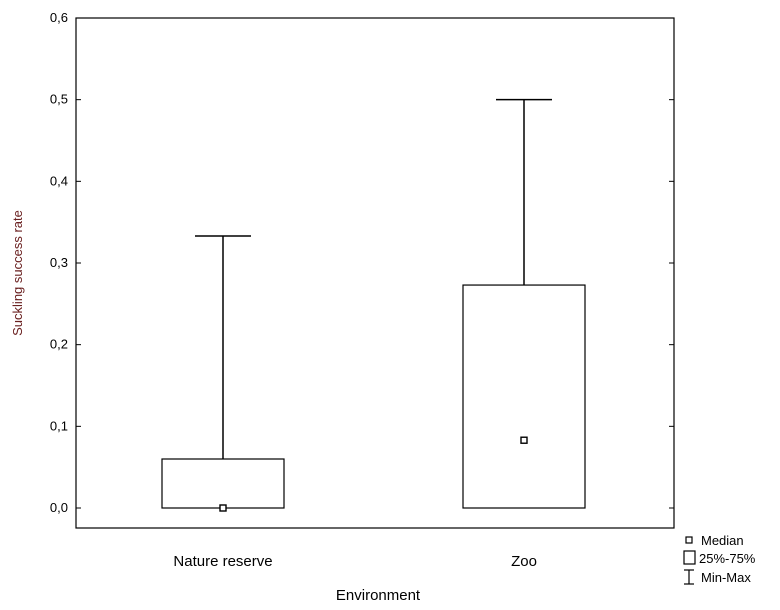 This screenshot has height=610, width=780. What do you see at coordinates (59, 262) in the screenshot?
I see `y-tick-label: 0,3` at bounding box center [59, 262].